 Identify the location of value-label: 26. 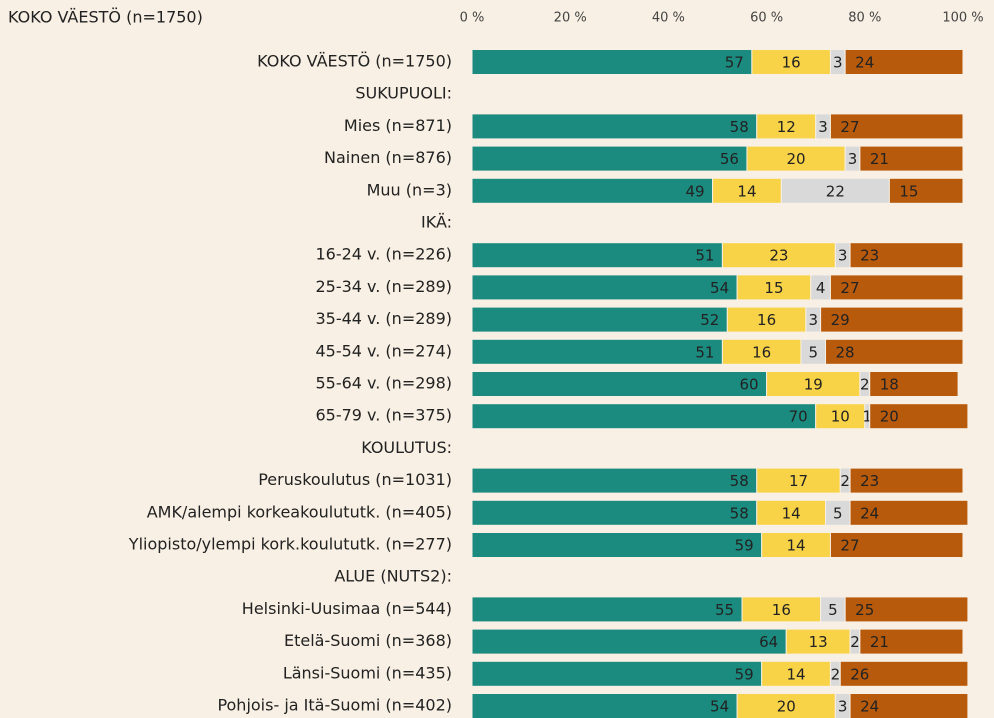
(859, 674).